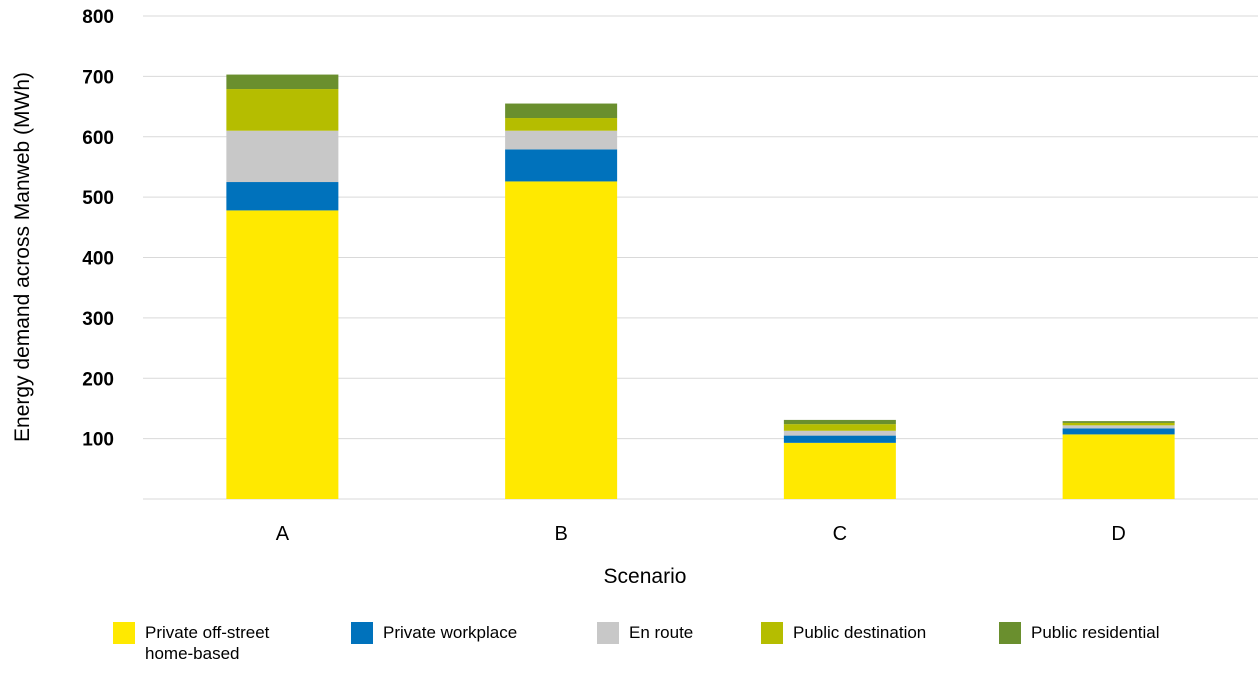 The height and width of the screenshot is (673, 1258). I want to click on x-axis-ticks: A B C D, so click(701, 534).